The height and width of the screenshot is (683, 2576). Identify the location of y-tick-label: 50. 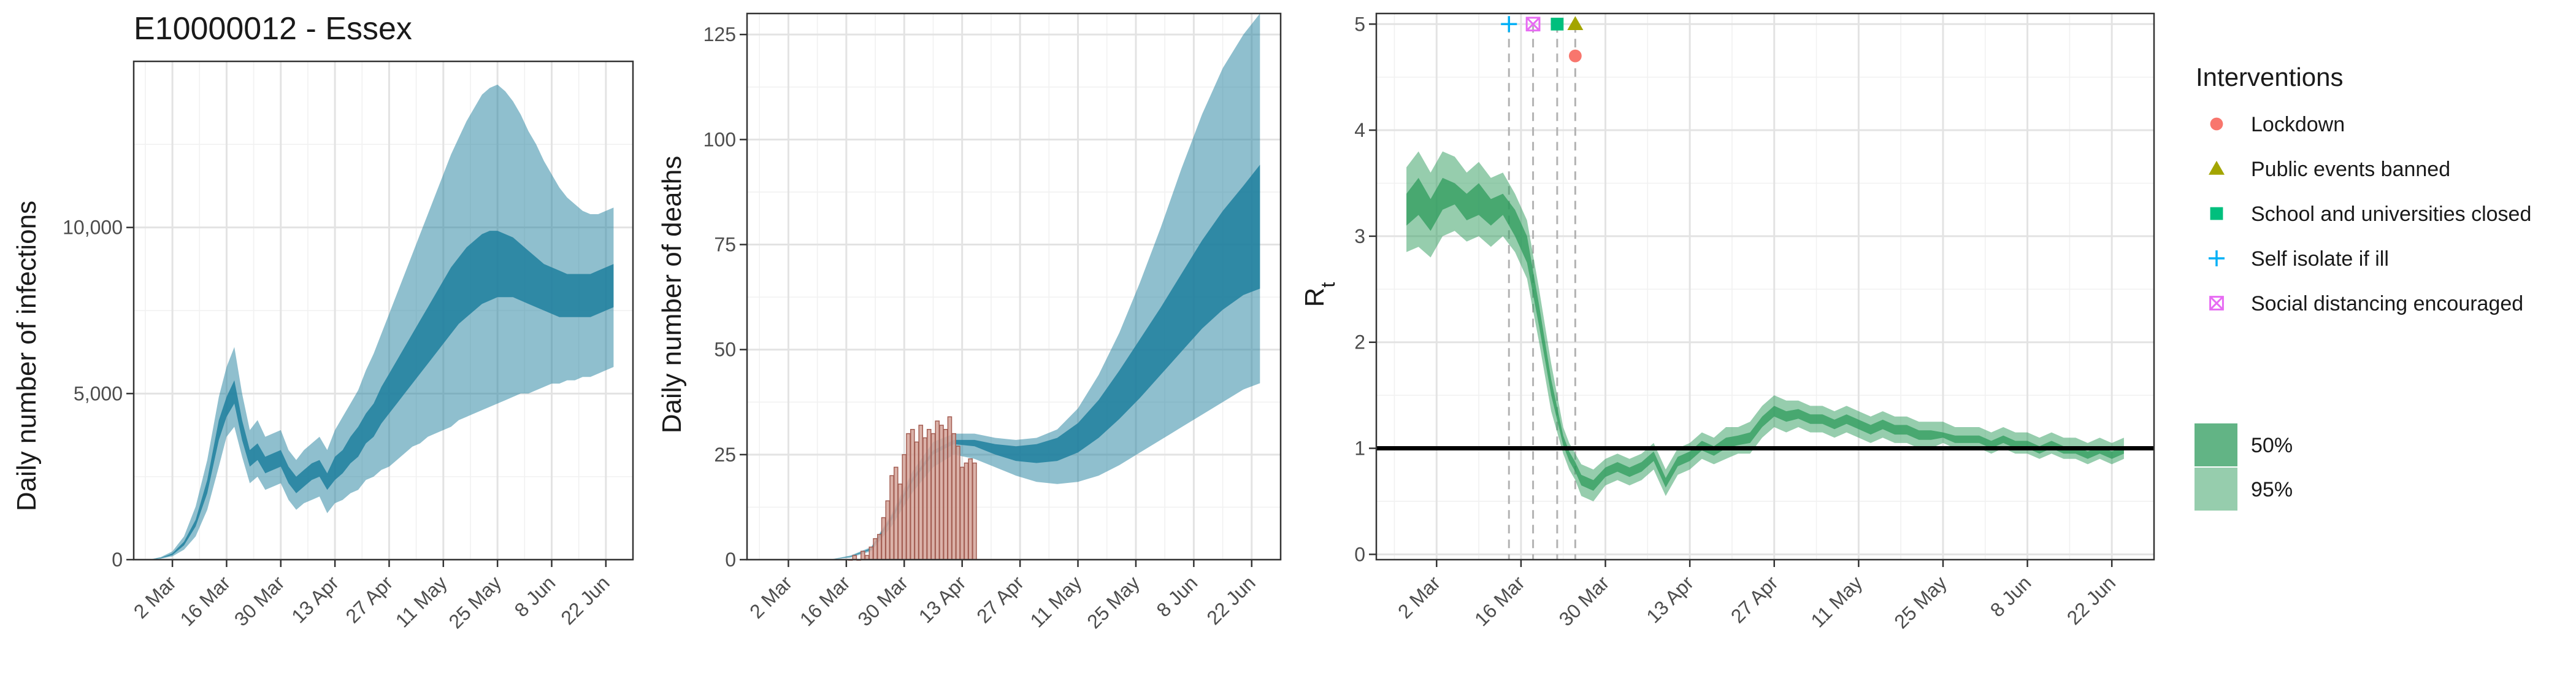
(725, 350).